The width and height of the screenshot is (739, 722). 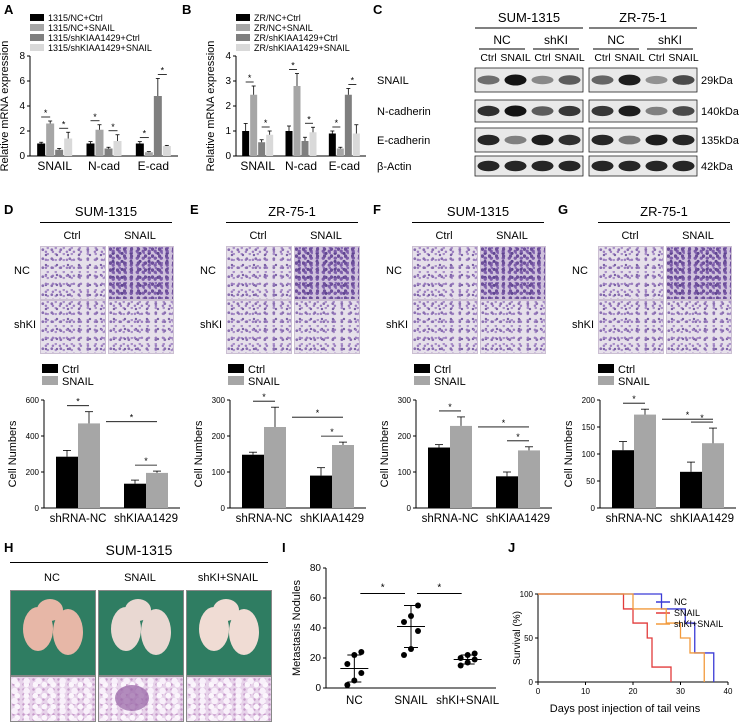 What do you see at coordinates (643, 111) in the screenshot?
I see `blot-frame` at bounding box center [643, 111].